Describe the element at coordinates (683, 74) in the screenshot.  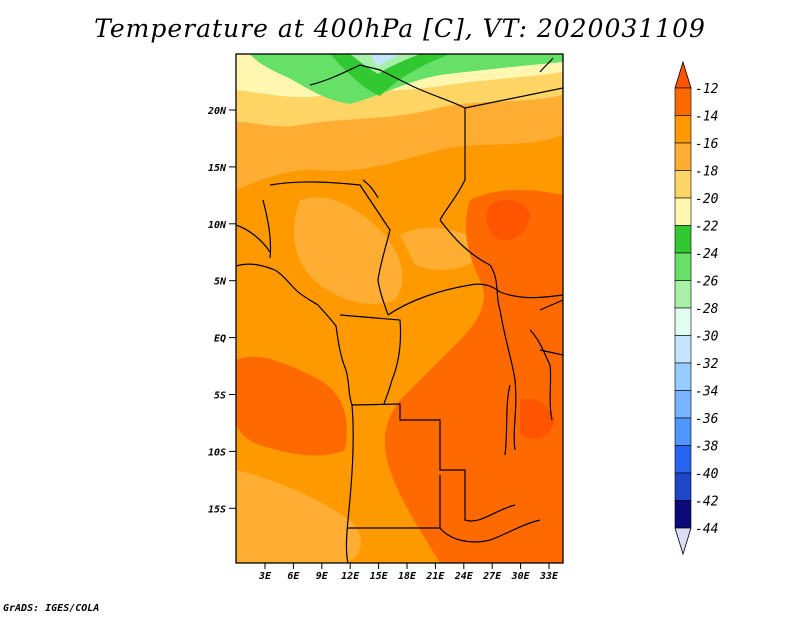
I see `colorbar-top-triangle` at that location.